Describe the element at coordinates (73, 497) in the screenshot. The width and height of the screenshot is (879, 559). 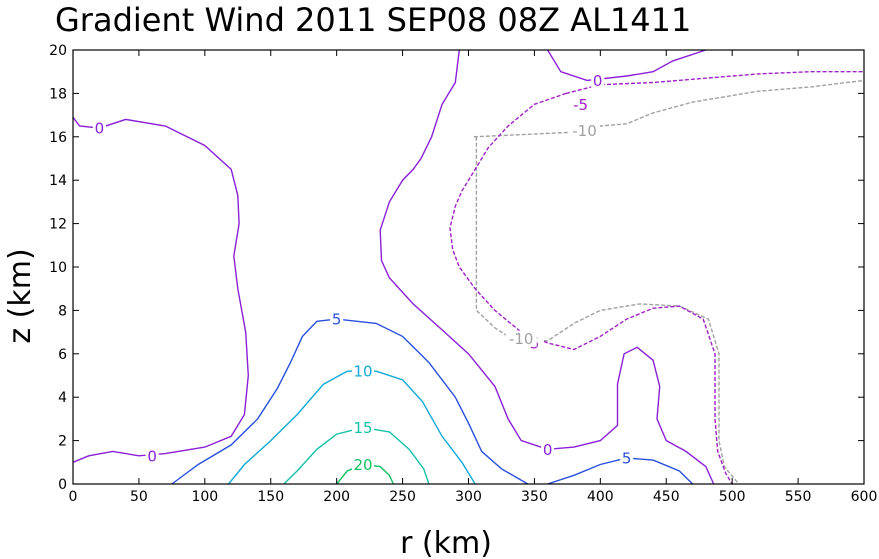
I see `x-tick-label: 0` at that location.